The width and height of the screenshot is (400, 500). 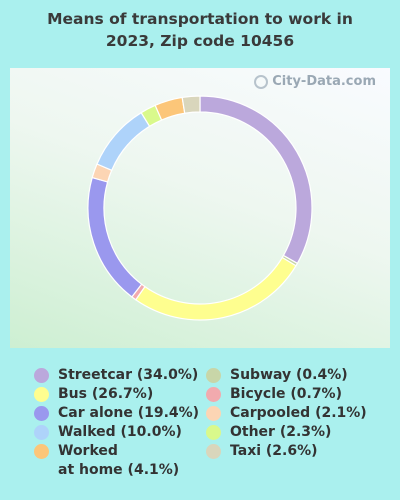 I want to click on chart-title-line-2: 2023, Zip code 10456, so click(x=200, y=41).